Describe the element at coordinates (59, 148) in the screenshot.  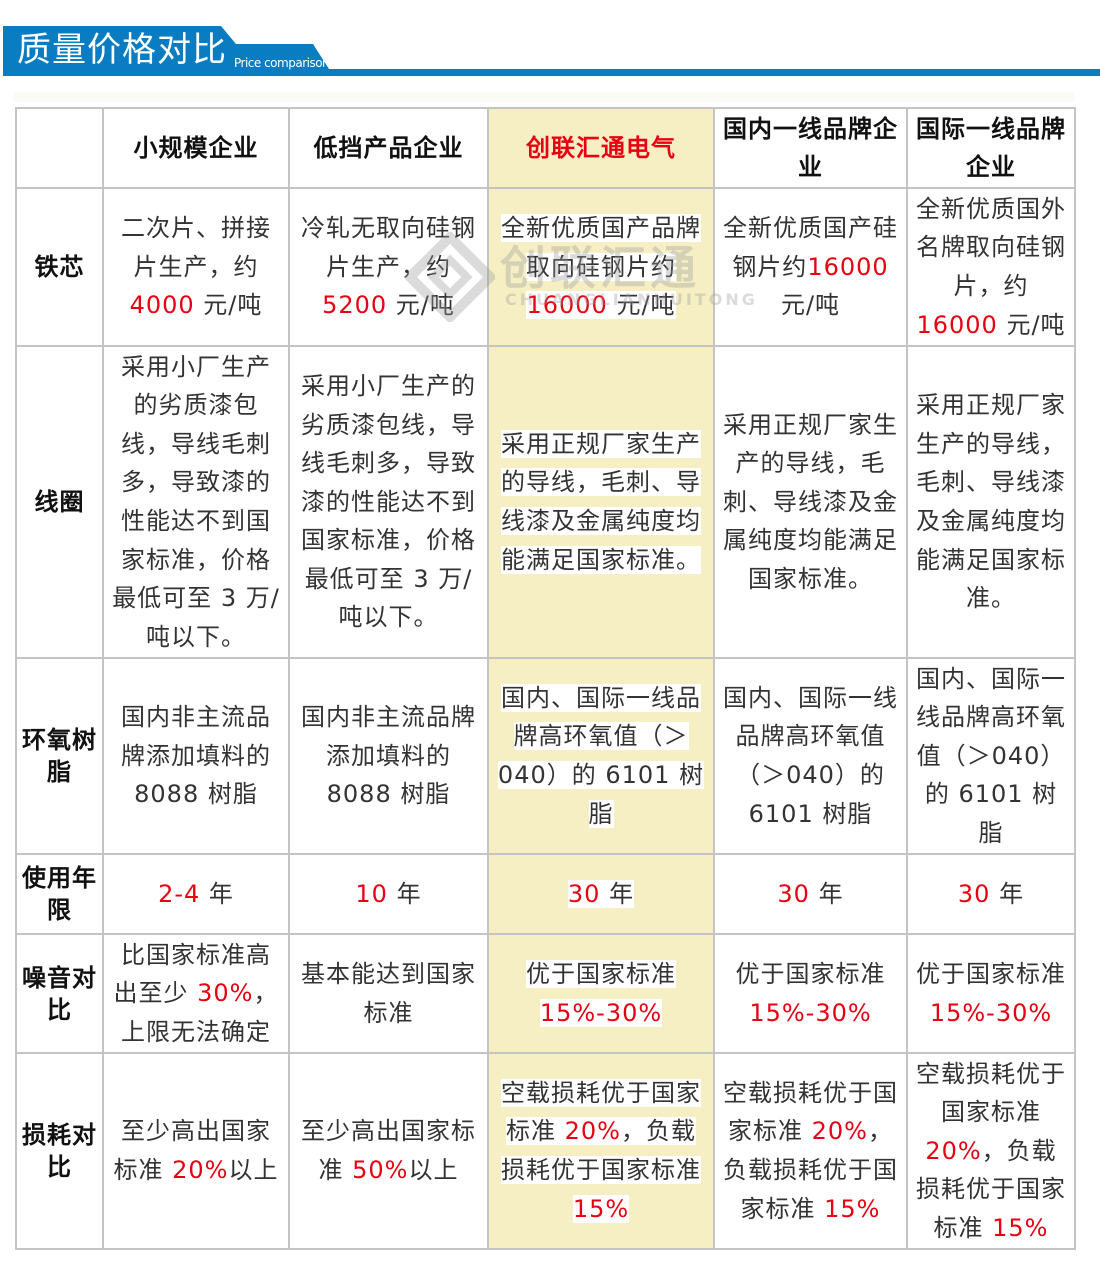
I see `header-corner` at that location.